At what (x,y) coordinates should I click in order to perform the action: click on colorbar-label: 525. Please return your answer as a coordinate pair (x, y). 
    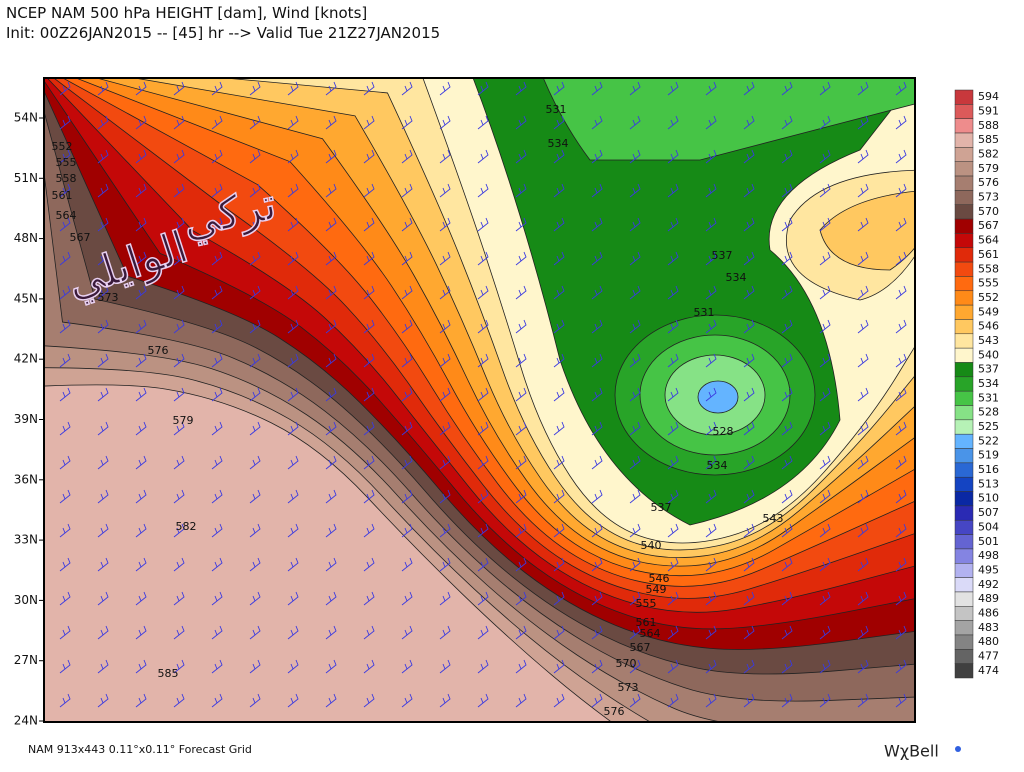
    Looking at the image, I should click on (988, 426).